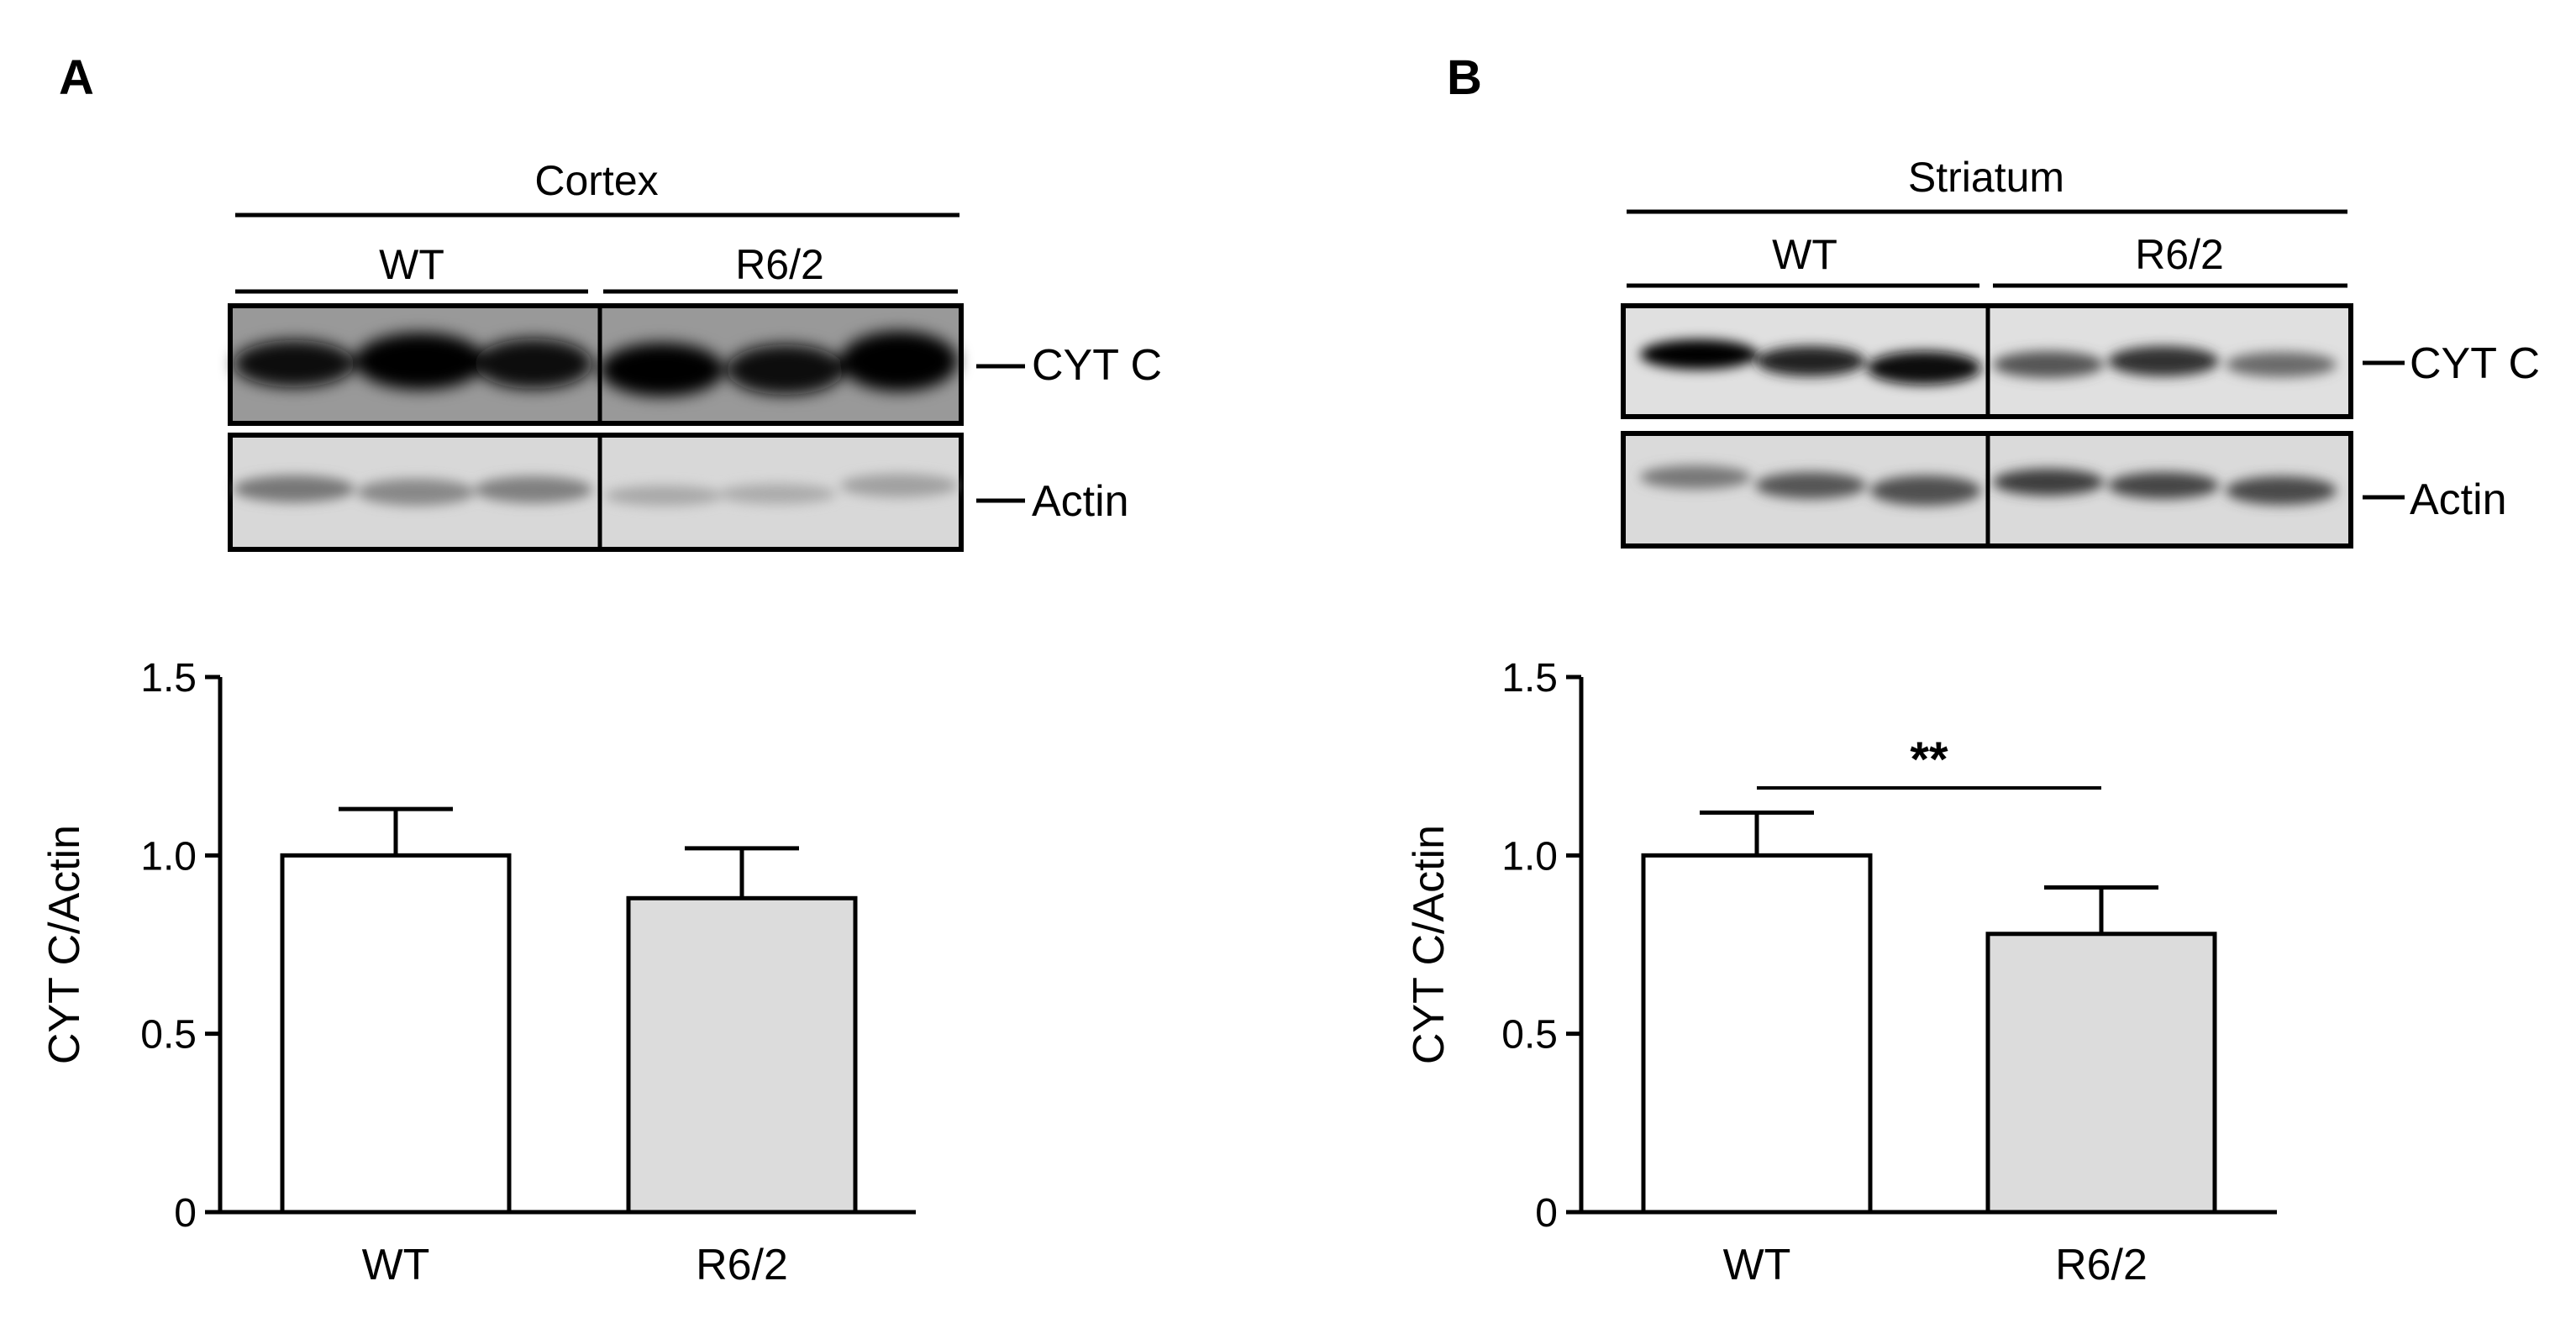 This screenshot has height=1323, width=2576. What do you see at coordinates (1529, 678) in the screenshot?
I see `y-tick-label-b-3: 1.5` at bounding box center [1529, 678].